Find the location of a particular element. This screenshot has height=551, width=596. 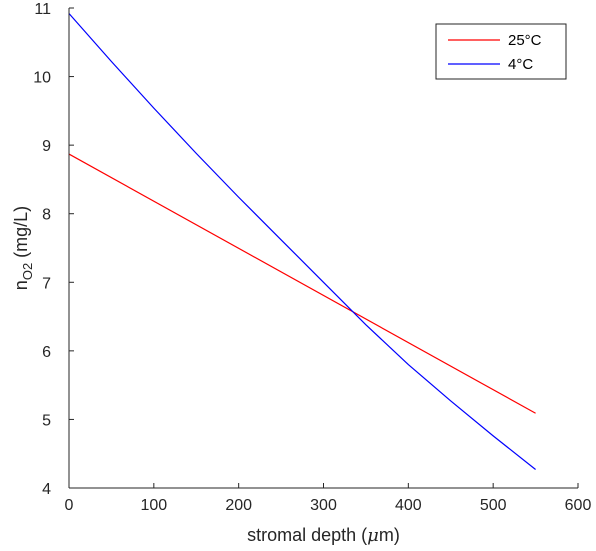

x-tick-label: 600 is located at coordinates (578, 505).